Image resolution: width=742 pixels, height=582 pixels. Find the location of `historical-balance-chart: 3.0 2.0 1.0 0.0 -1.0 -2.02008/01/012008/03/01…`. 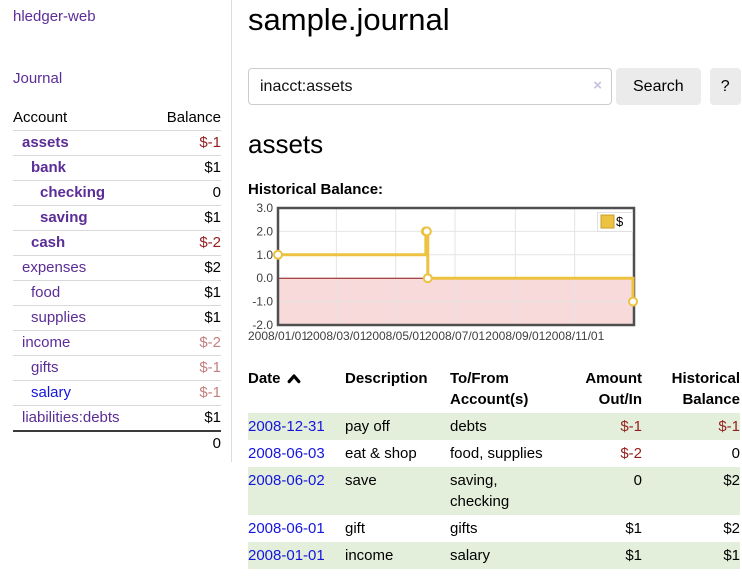

historical-balance-chart: 3.0 2.0 1.0 0.0 -1.0 -2.02008/01/012008/03/01… is located at coordinates (443, 272).